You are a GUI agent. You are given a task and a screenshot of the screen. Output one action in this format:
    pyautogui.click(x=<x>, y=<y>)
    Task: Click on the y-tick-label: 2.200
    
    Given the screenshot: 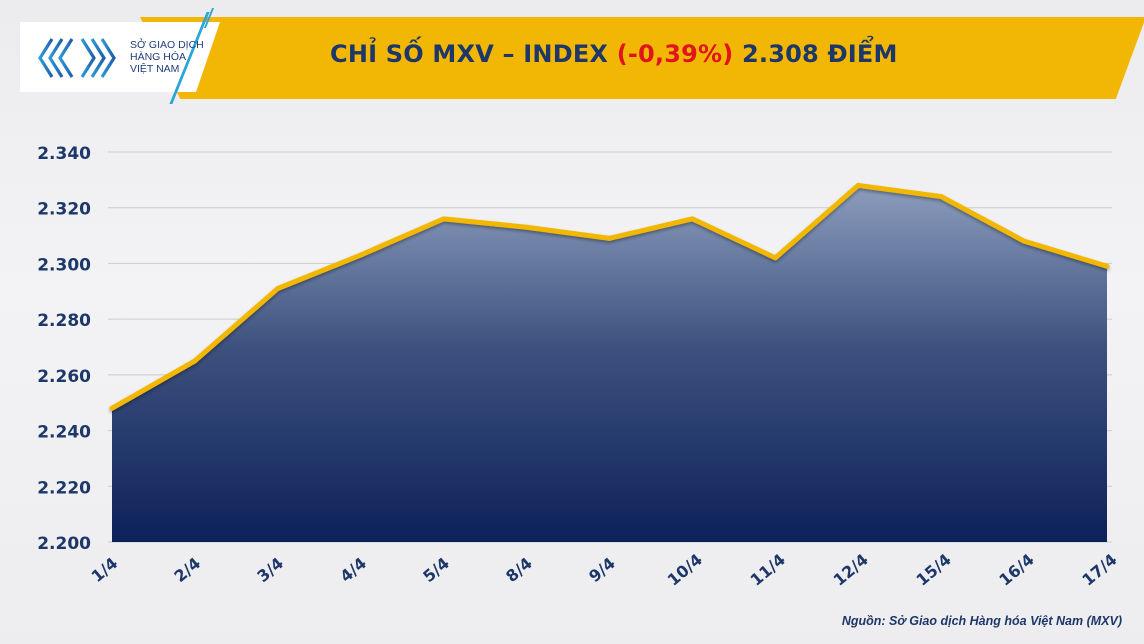 What is the action you would take?
    pyautogui.click(x=64, y=544)
    